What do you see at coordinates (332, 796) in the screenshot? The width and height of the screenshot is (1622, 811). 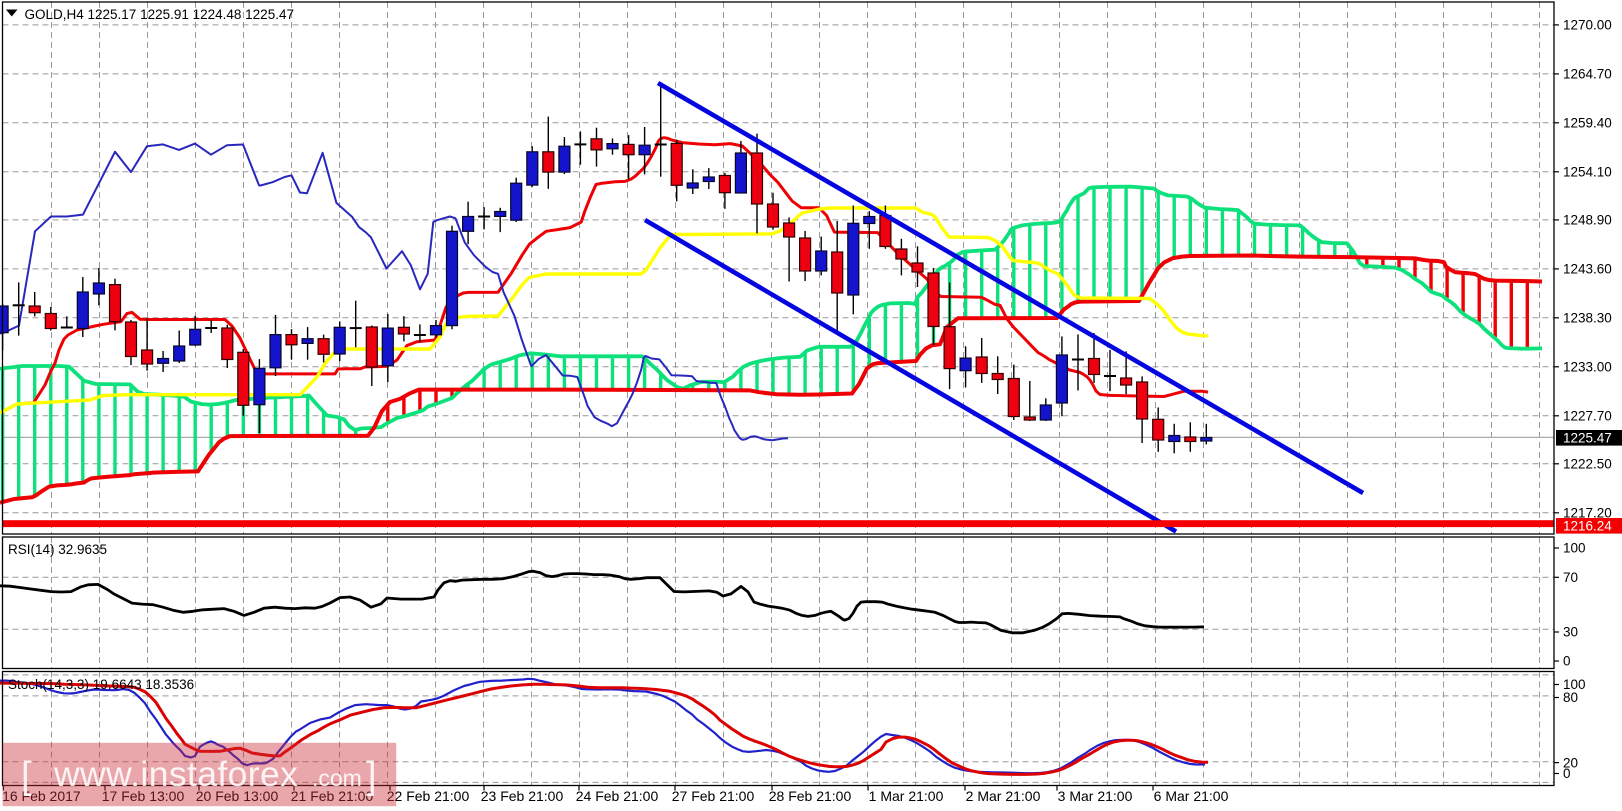 I see `svg-text: 21 Feb 21:00` at bounding box center [332, 796].